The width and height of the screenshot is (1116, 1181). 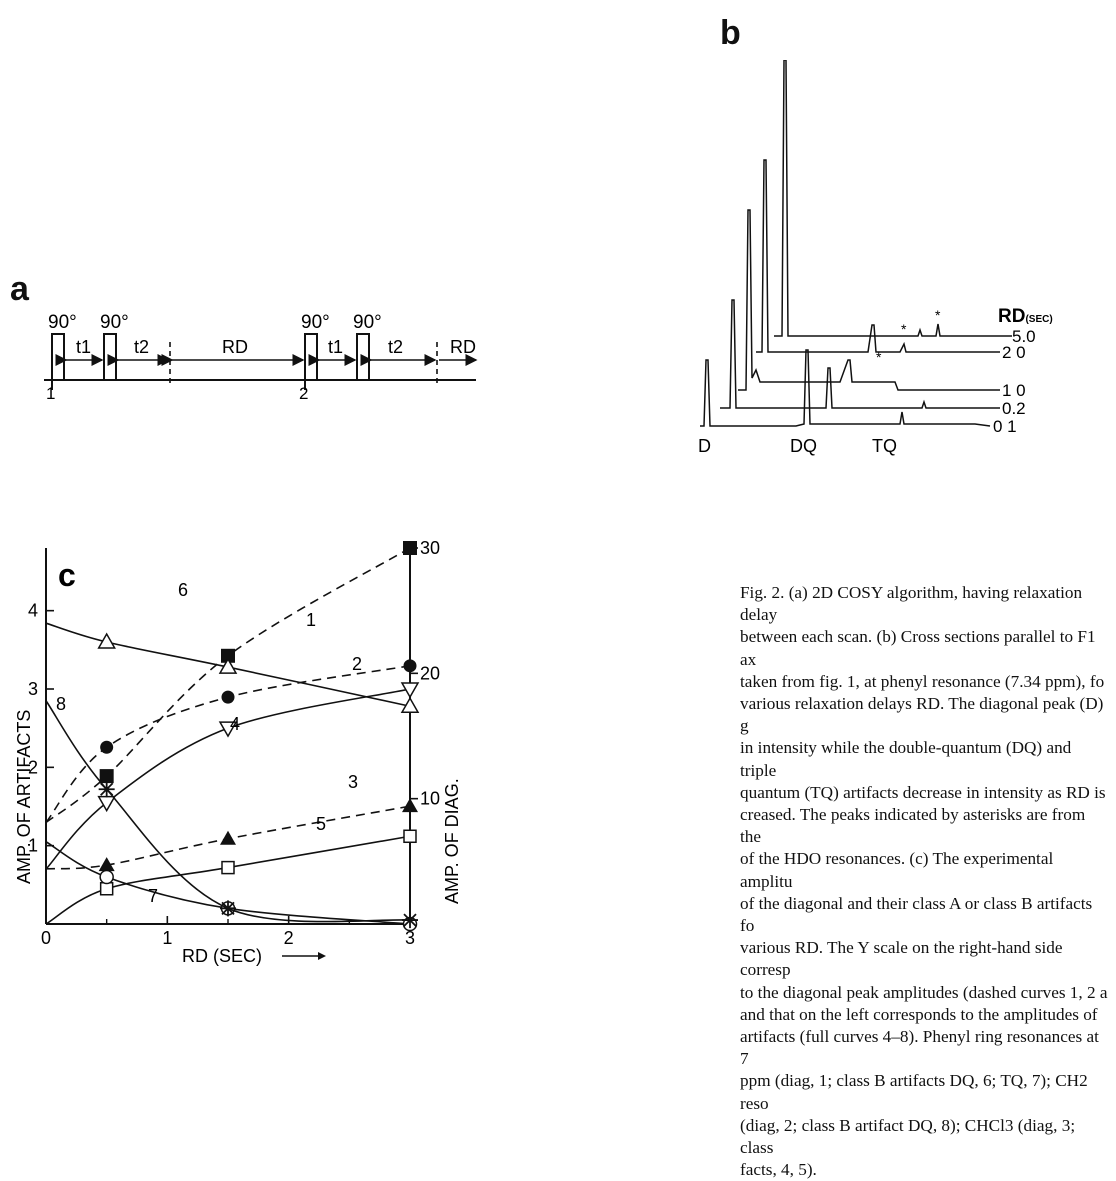 What do you see at coordinates (704, 446) in the screenshot?
I see `peak-label-d: D` at bounding box center [704, 446].